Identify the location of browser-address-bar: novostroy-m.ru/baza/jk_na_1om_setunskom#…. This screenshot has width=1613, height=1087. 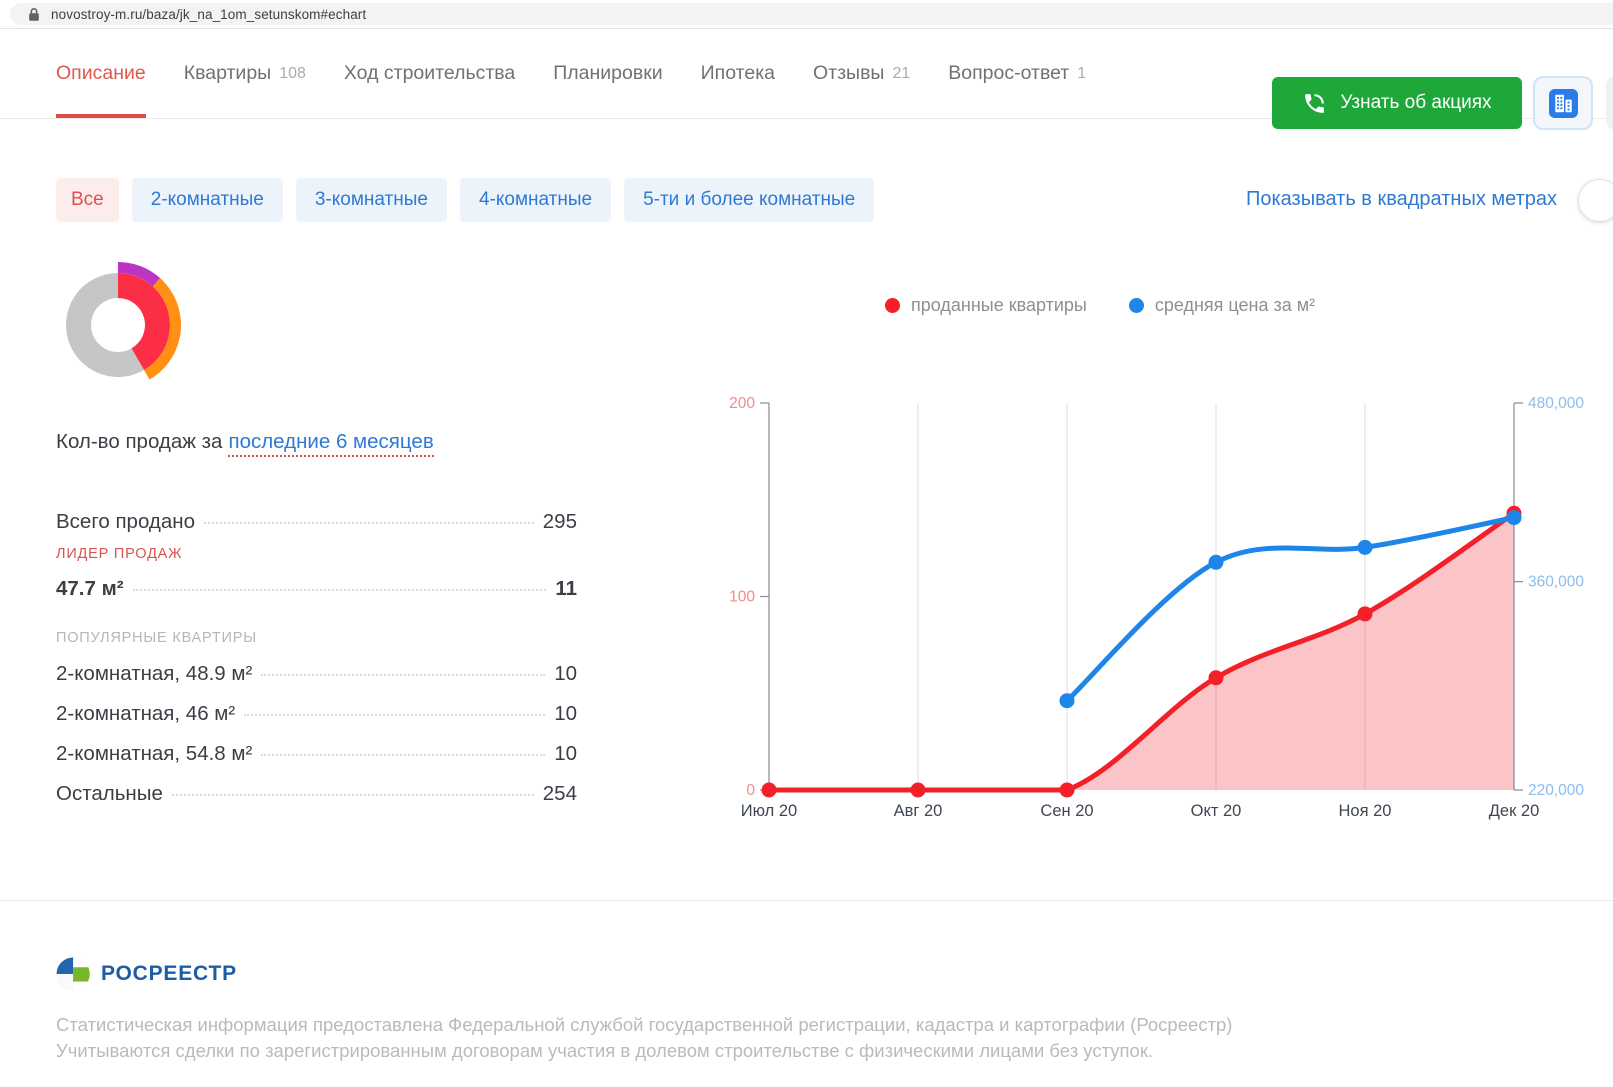
(806, 14).